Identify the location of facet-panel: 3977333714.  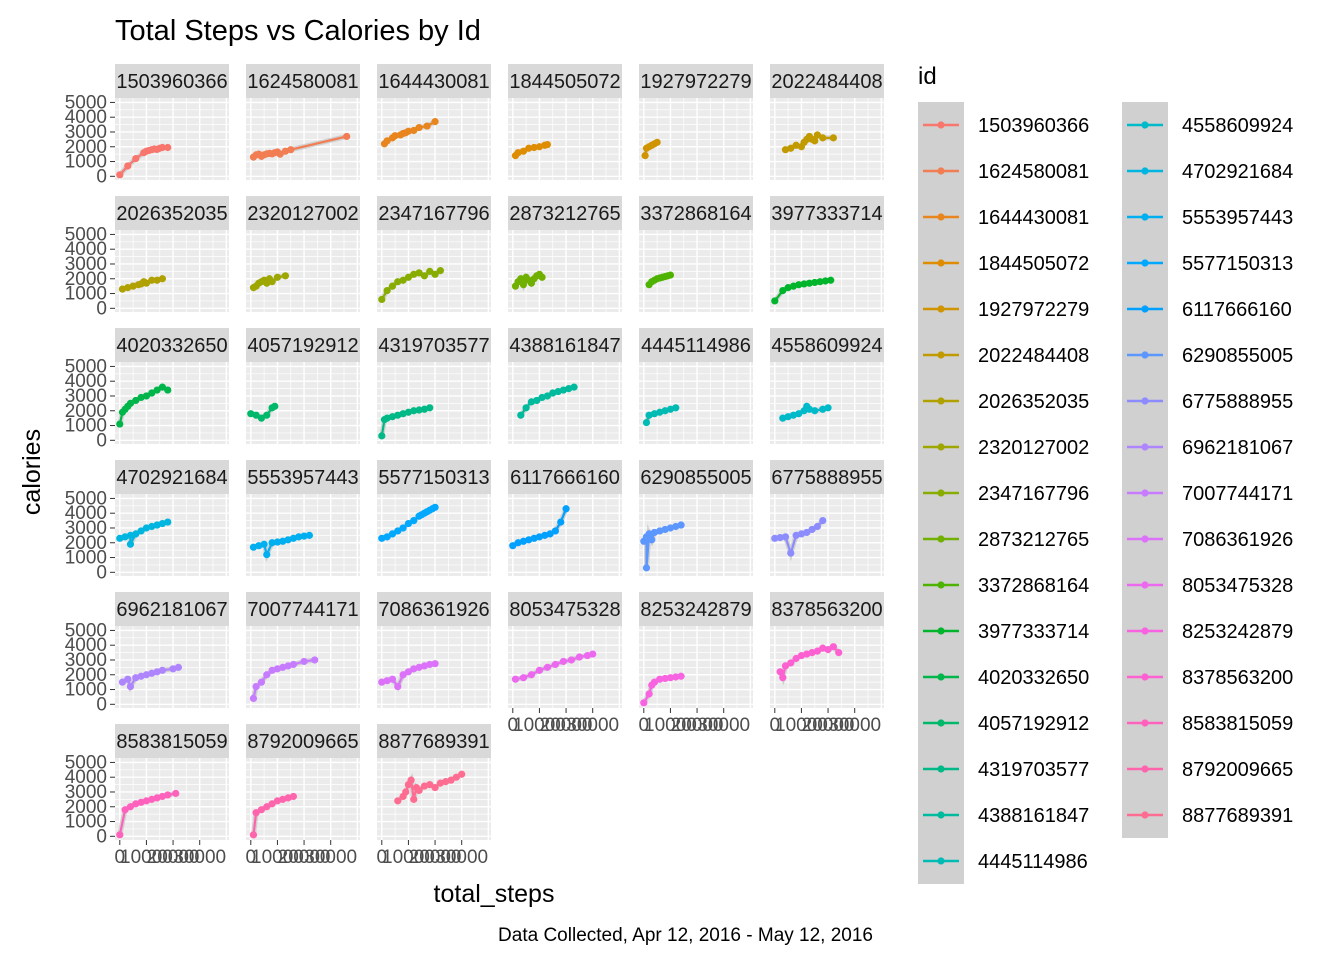
(827, 254).